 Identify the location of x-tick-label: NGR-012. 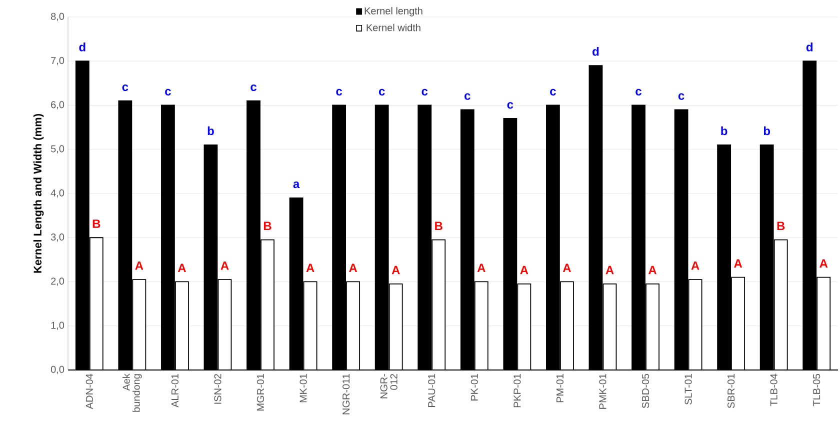
(389, 386).